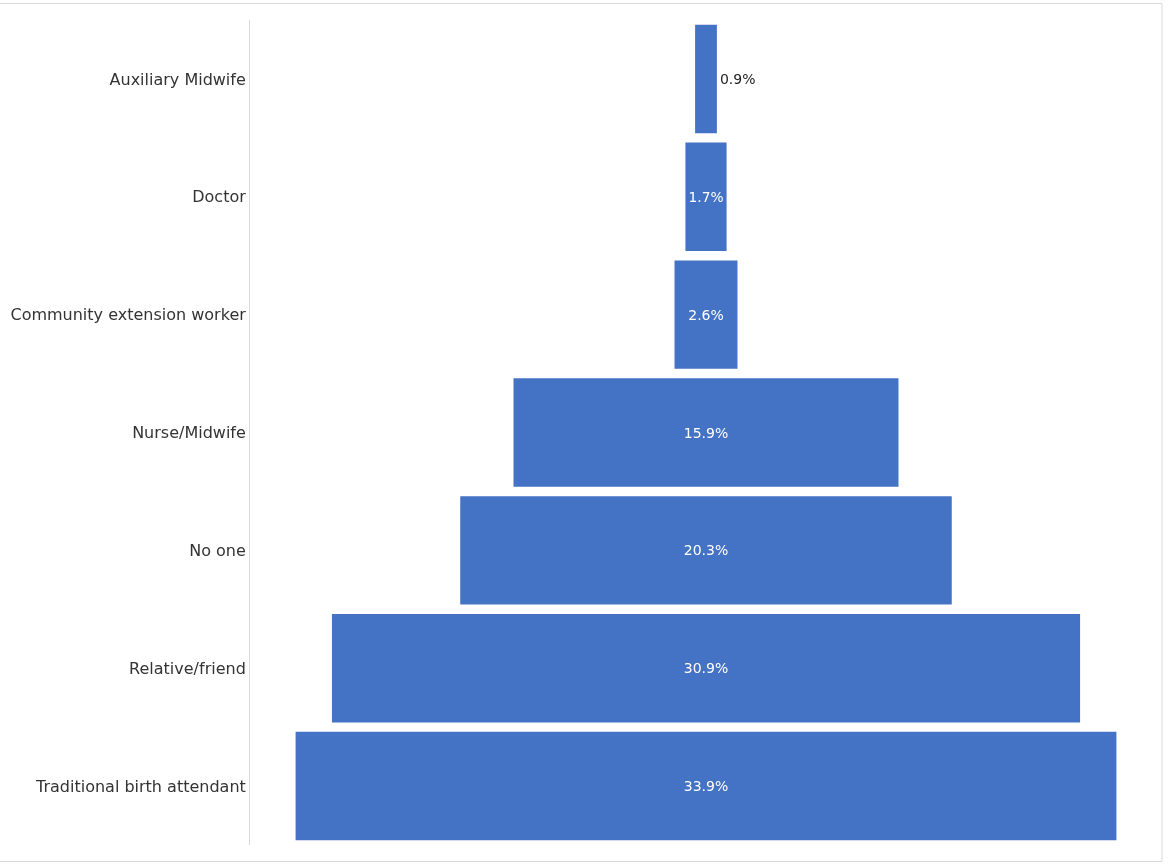  What do you see at coordinates (706, 196) in the screenshot?
I see `data-label: 1.7%` at bounding box center [706, 196].